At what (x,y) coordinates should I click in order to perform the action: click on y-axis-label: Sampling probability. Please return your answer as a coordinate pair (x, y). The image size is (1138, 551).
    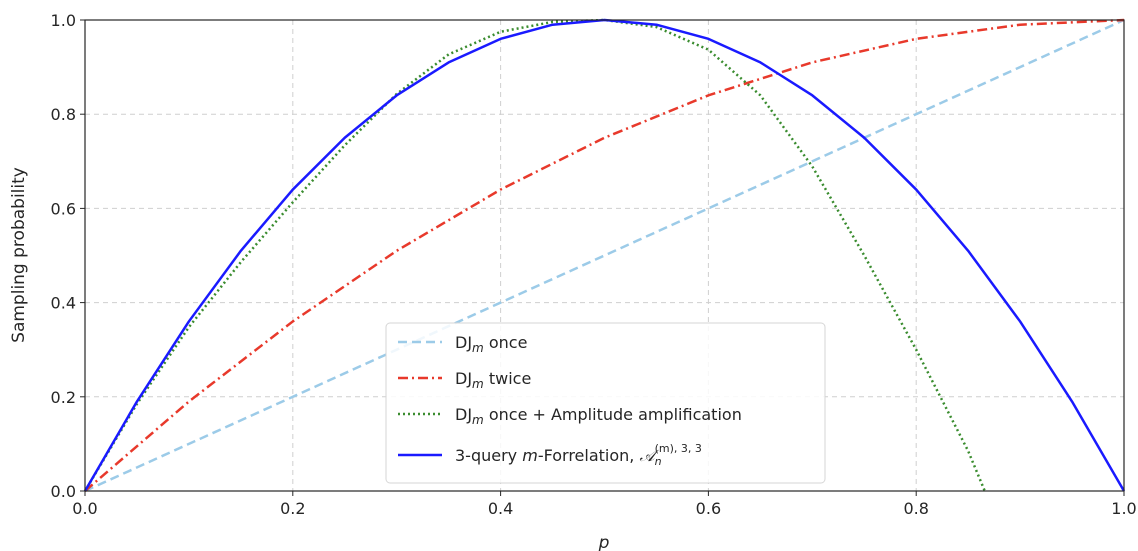
    Looking at the image, I should click on (19, 255).